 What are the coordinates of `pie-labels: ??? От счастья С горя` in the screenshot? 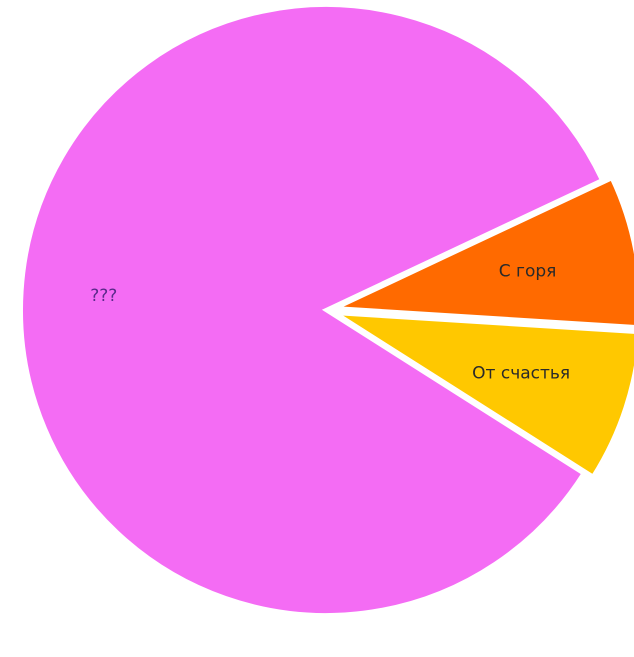 It's located at (330, 323).